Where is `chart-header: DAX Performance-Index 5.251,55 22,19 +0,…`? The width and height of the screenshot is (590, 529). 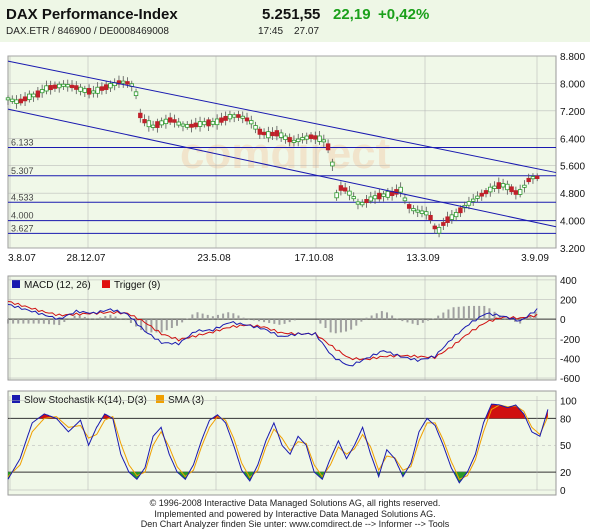 chart-header: DAX Performance-Index 5.251,55 22,19 +0,… is located at coordinates (295, 21).